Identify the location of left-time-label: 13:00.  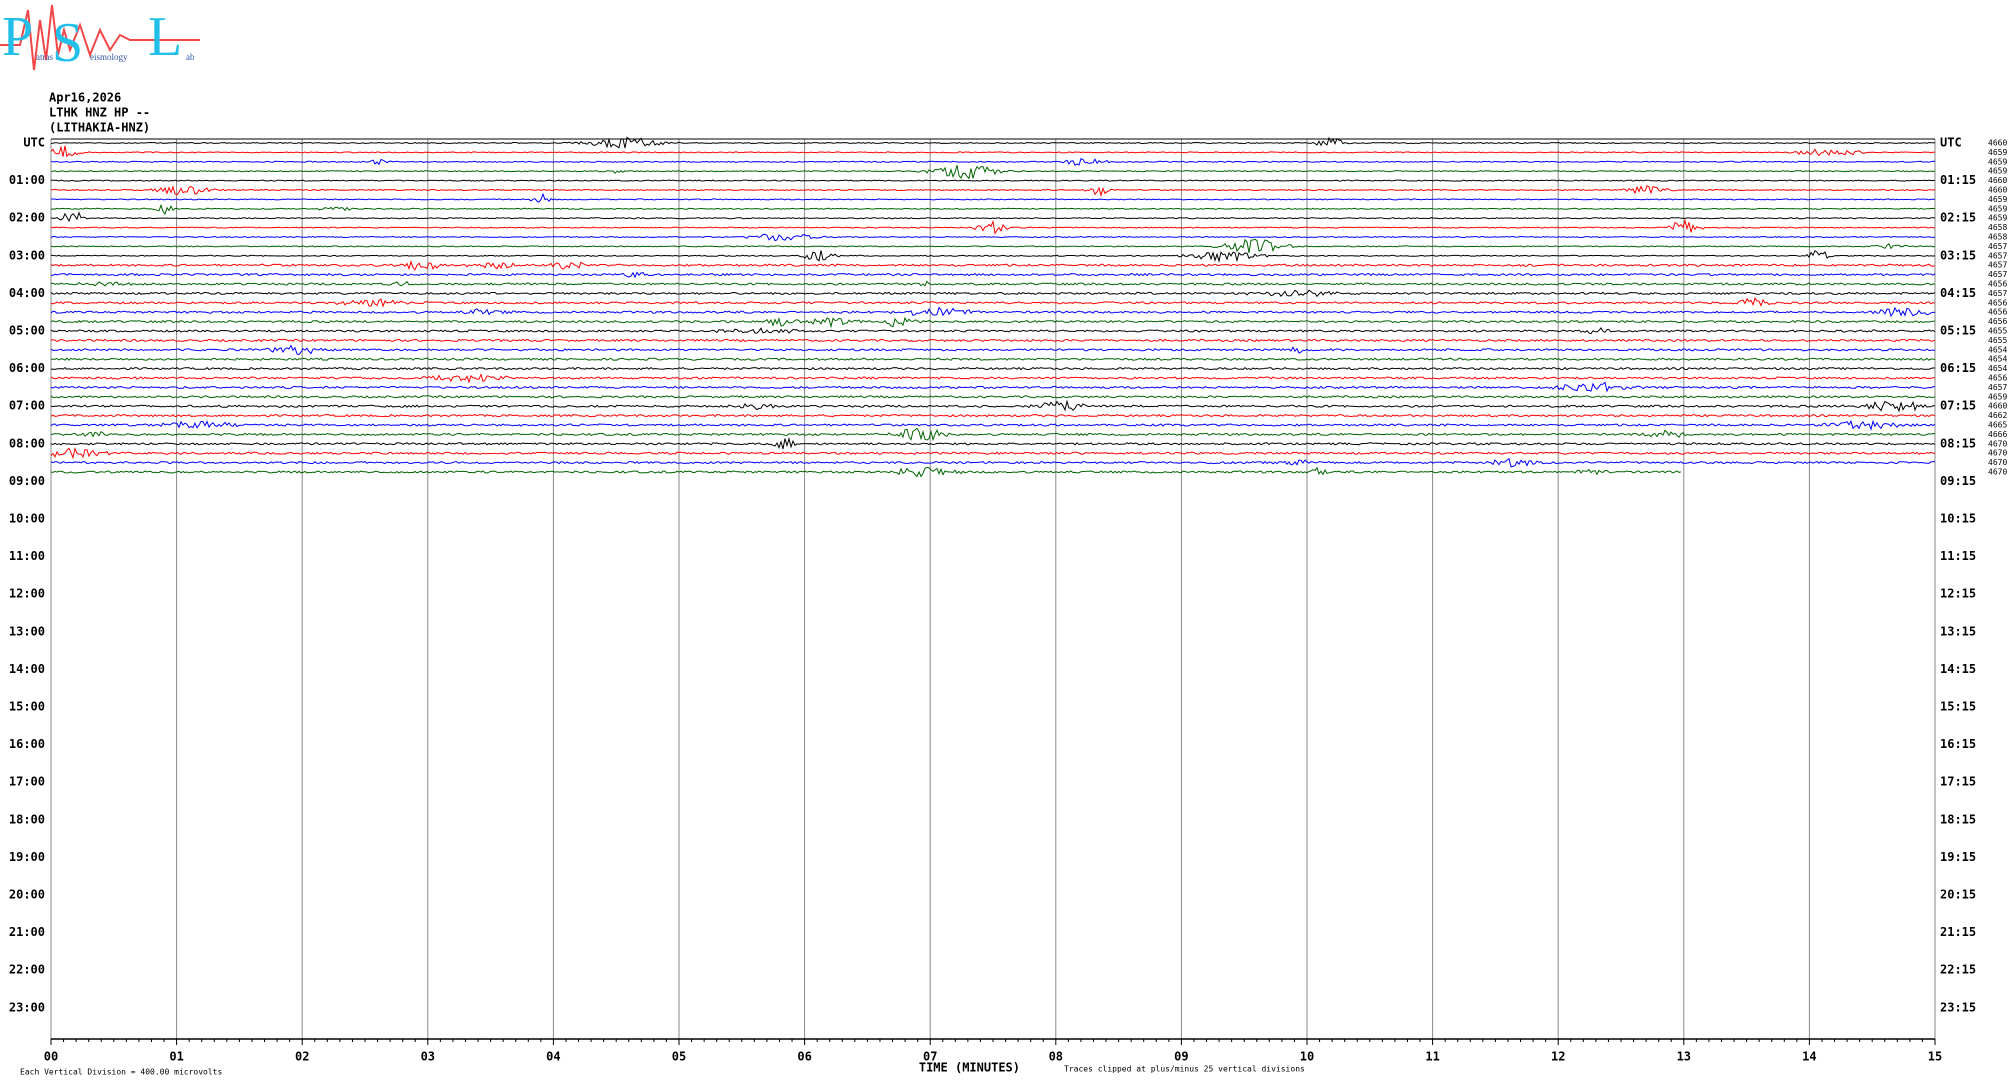
(27, 631).